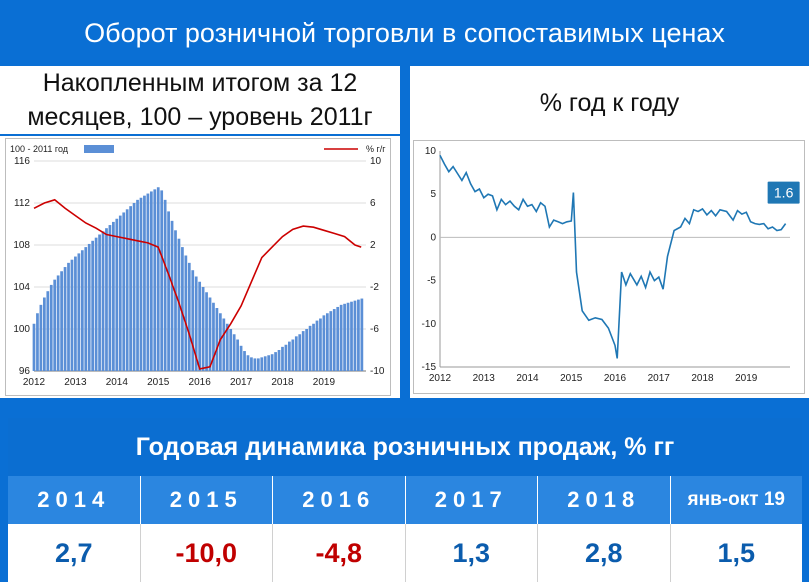 The image size is (809, 582). What do you see at coordinates (405, 500) in the screenshot?
I see `table-header-row: 2014 2015 2016 2017 2018 янв-окт 19` at bounding box center [405, 500].